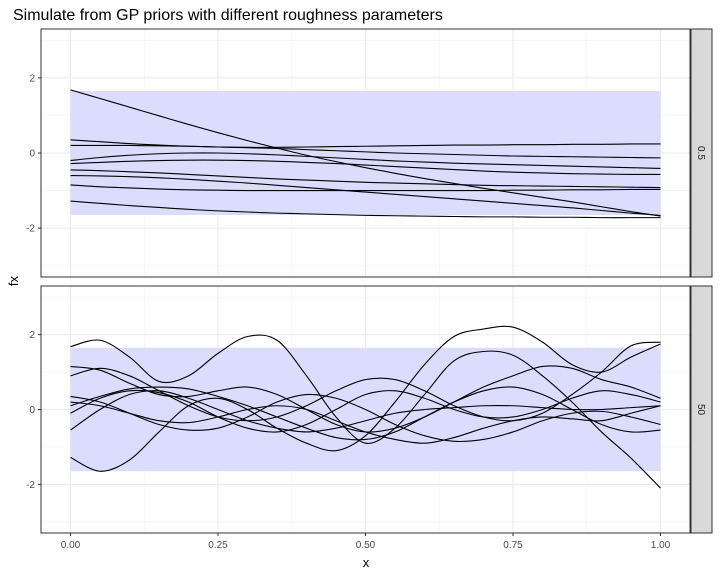 The width and height of the screenshot is (720, 581). What do you see at coordinates (218, 545) in the screenshot?
I see `x-tick-label: 0.25` at bounding box center [218, 545].